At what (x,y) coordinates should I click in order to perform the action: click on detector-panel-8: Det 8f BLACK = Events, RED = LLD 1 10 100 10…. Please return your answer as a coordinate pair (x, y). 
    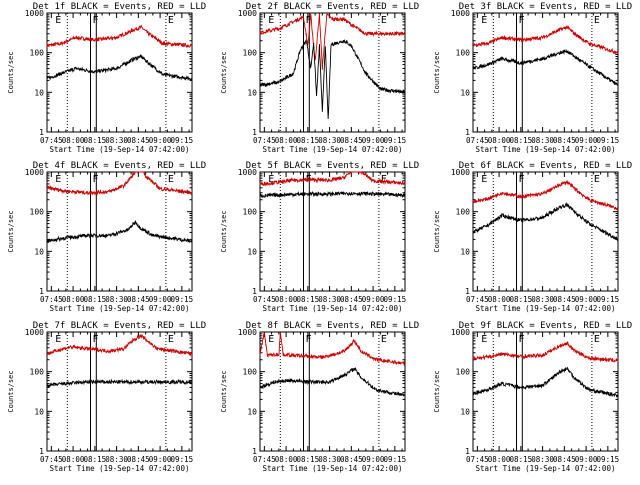
    Looking at the image, I should click on (319, 397).